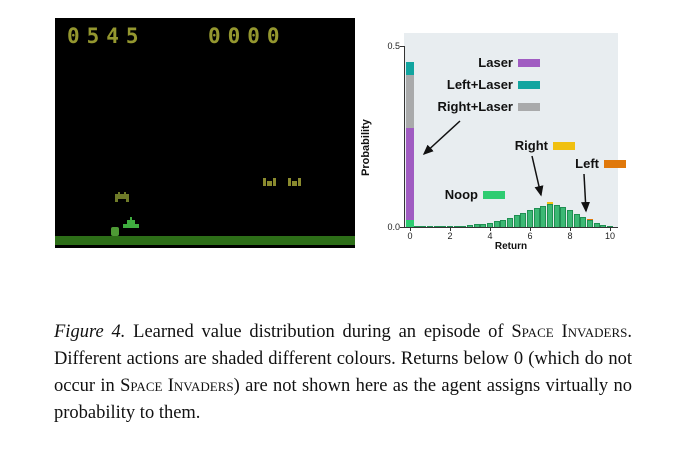 The width and height of the screenshot is (683, 453). What do you see at coordinates (475, 62) in the screenshot?
I see `legend-item-laser: Laser` at bounding box center [475, 62].